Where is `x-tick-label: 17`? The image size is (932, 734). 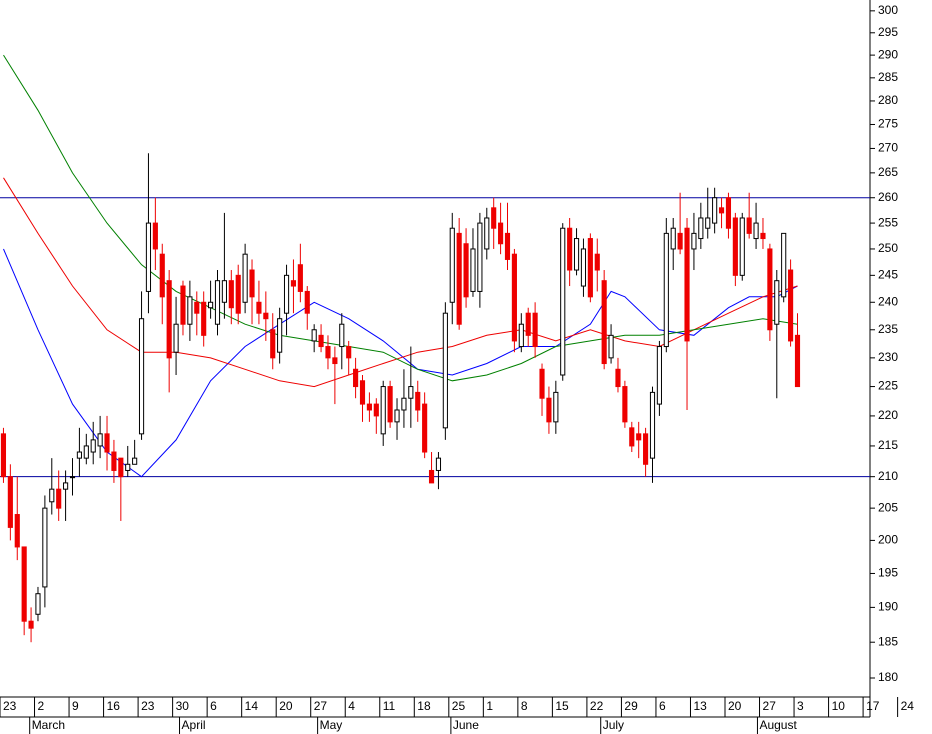 x-tick-label: 17 is located at coordinates (873, 706).